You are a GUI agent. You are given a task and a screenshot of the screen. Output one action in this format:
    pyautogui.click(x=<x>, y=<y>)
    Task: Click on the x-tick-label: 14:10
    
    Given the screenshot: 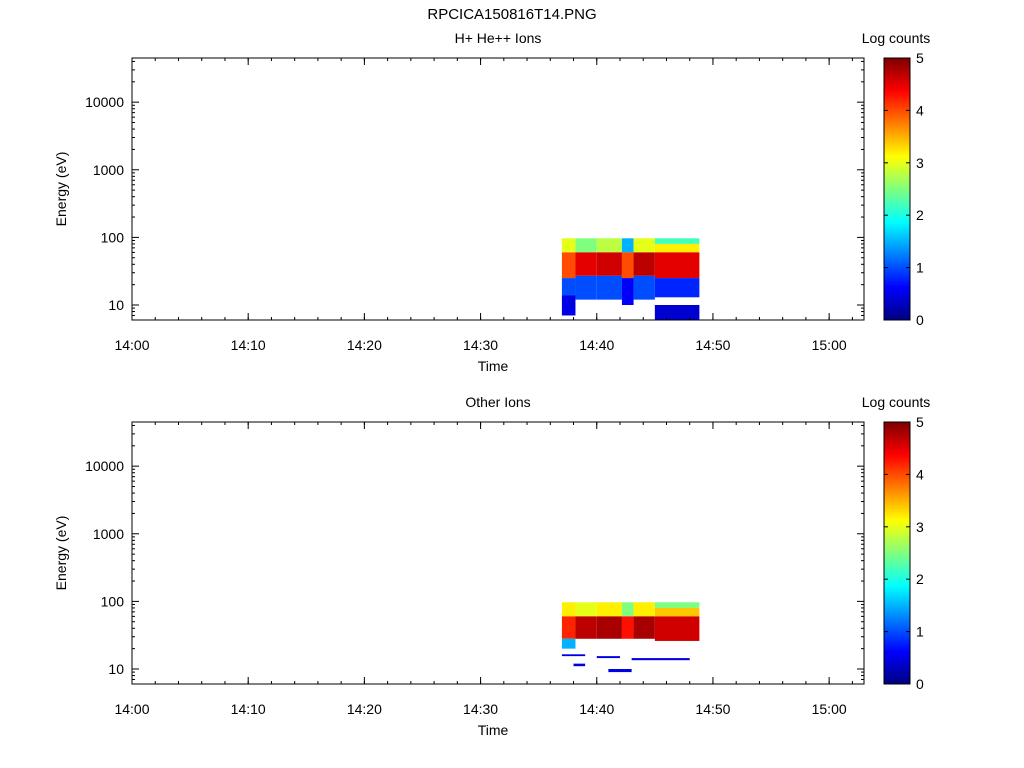 What is the action you would take?
    pyautogui.click(x=248, y=345)
    